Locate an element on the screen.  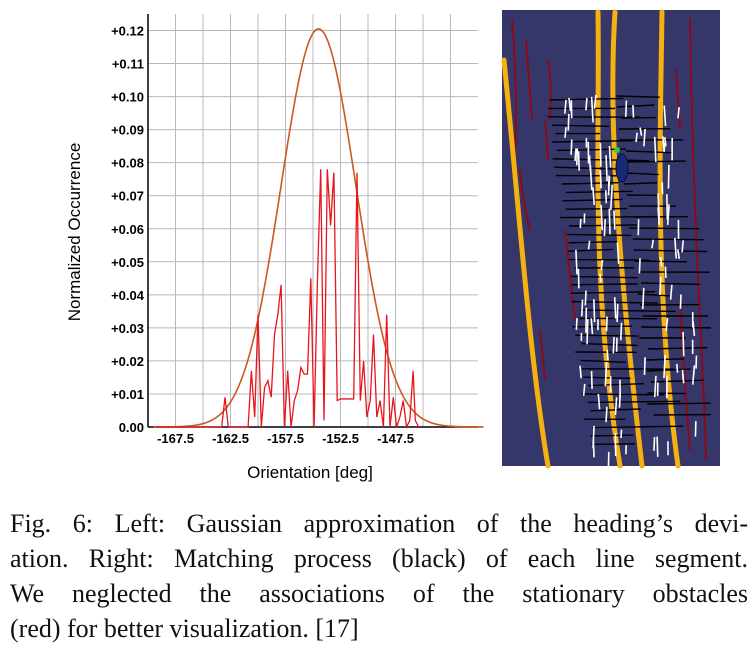
caption-line: (red) for better visualization. [17] is located at coordinates (184, 628).